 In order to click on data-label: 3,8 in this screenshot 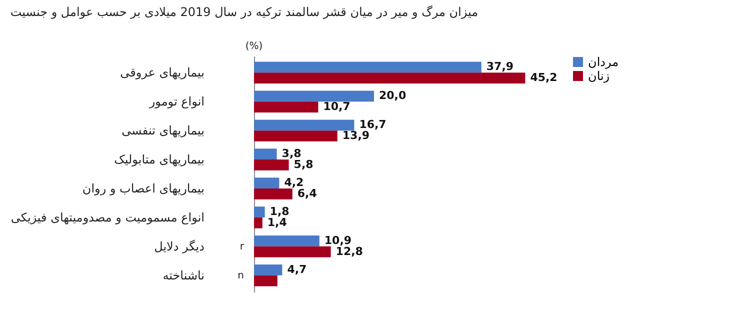, I will do `click(292, 153)`.